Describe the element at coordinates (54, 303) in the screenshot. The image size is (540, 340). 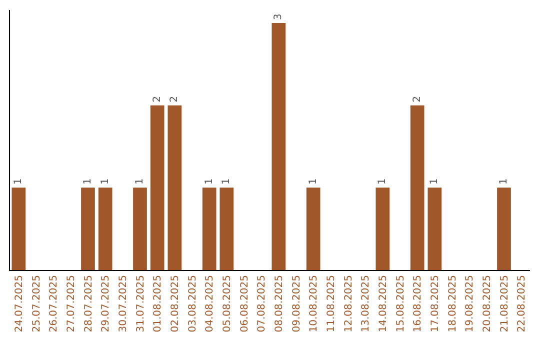
I see `x-tick-label: 26.07.2025` at that location.